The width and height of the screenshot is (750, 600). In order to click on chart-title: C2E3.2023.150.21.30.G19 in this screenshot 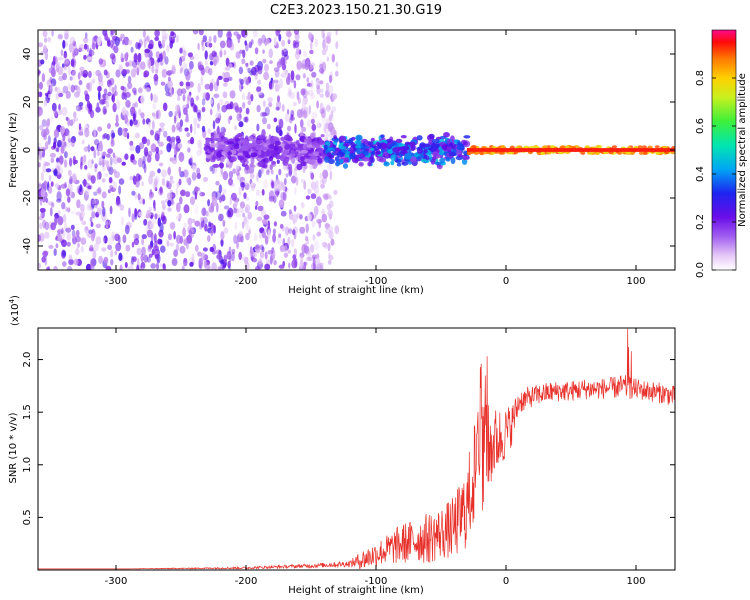, I will do `click(356, 10)`.